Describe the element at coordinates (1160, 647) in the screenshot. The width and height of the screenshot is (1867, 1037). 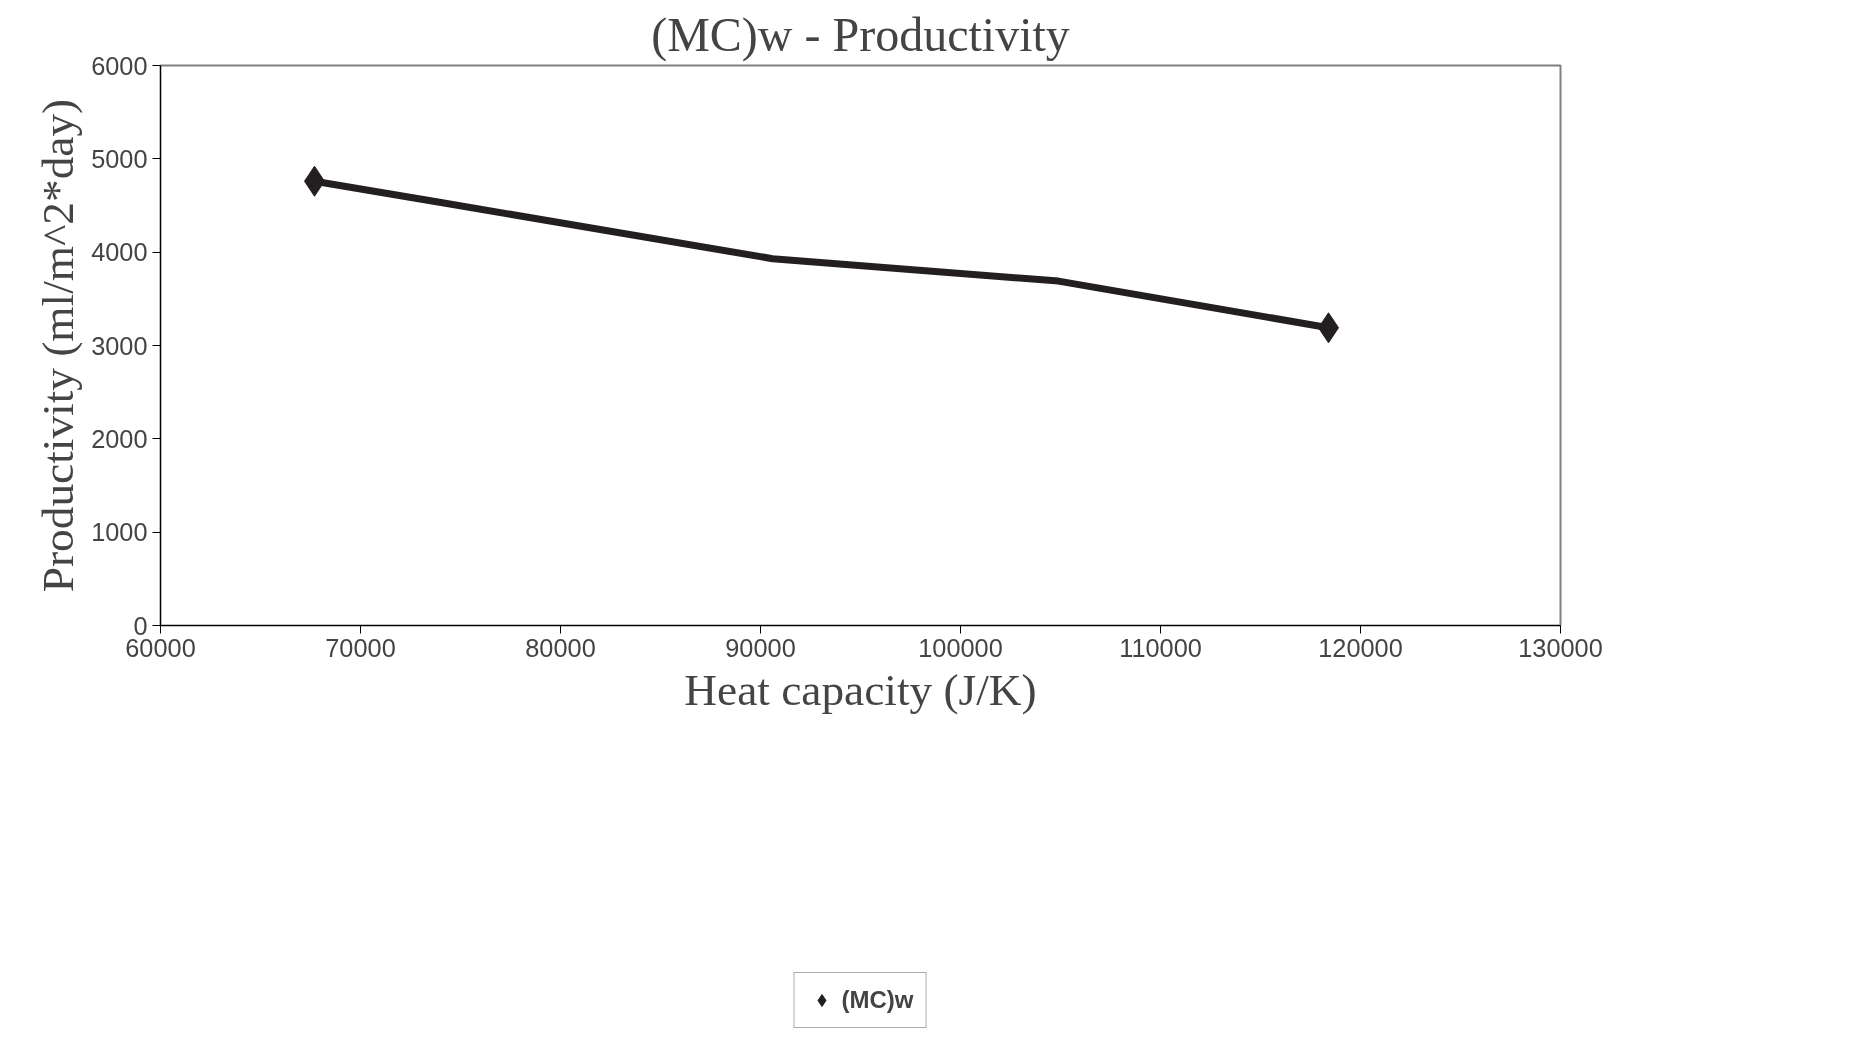
I see `x-tick-label: 110000` at that location.